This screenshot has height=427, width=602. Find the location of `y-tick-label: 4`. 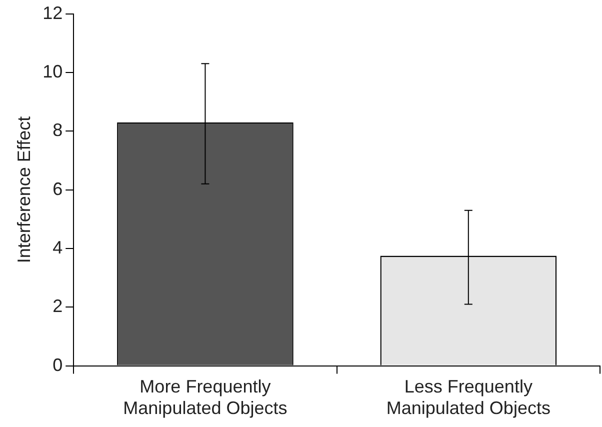

y-tick-label: 4 is located at coordinates (57, 247).